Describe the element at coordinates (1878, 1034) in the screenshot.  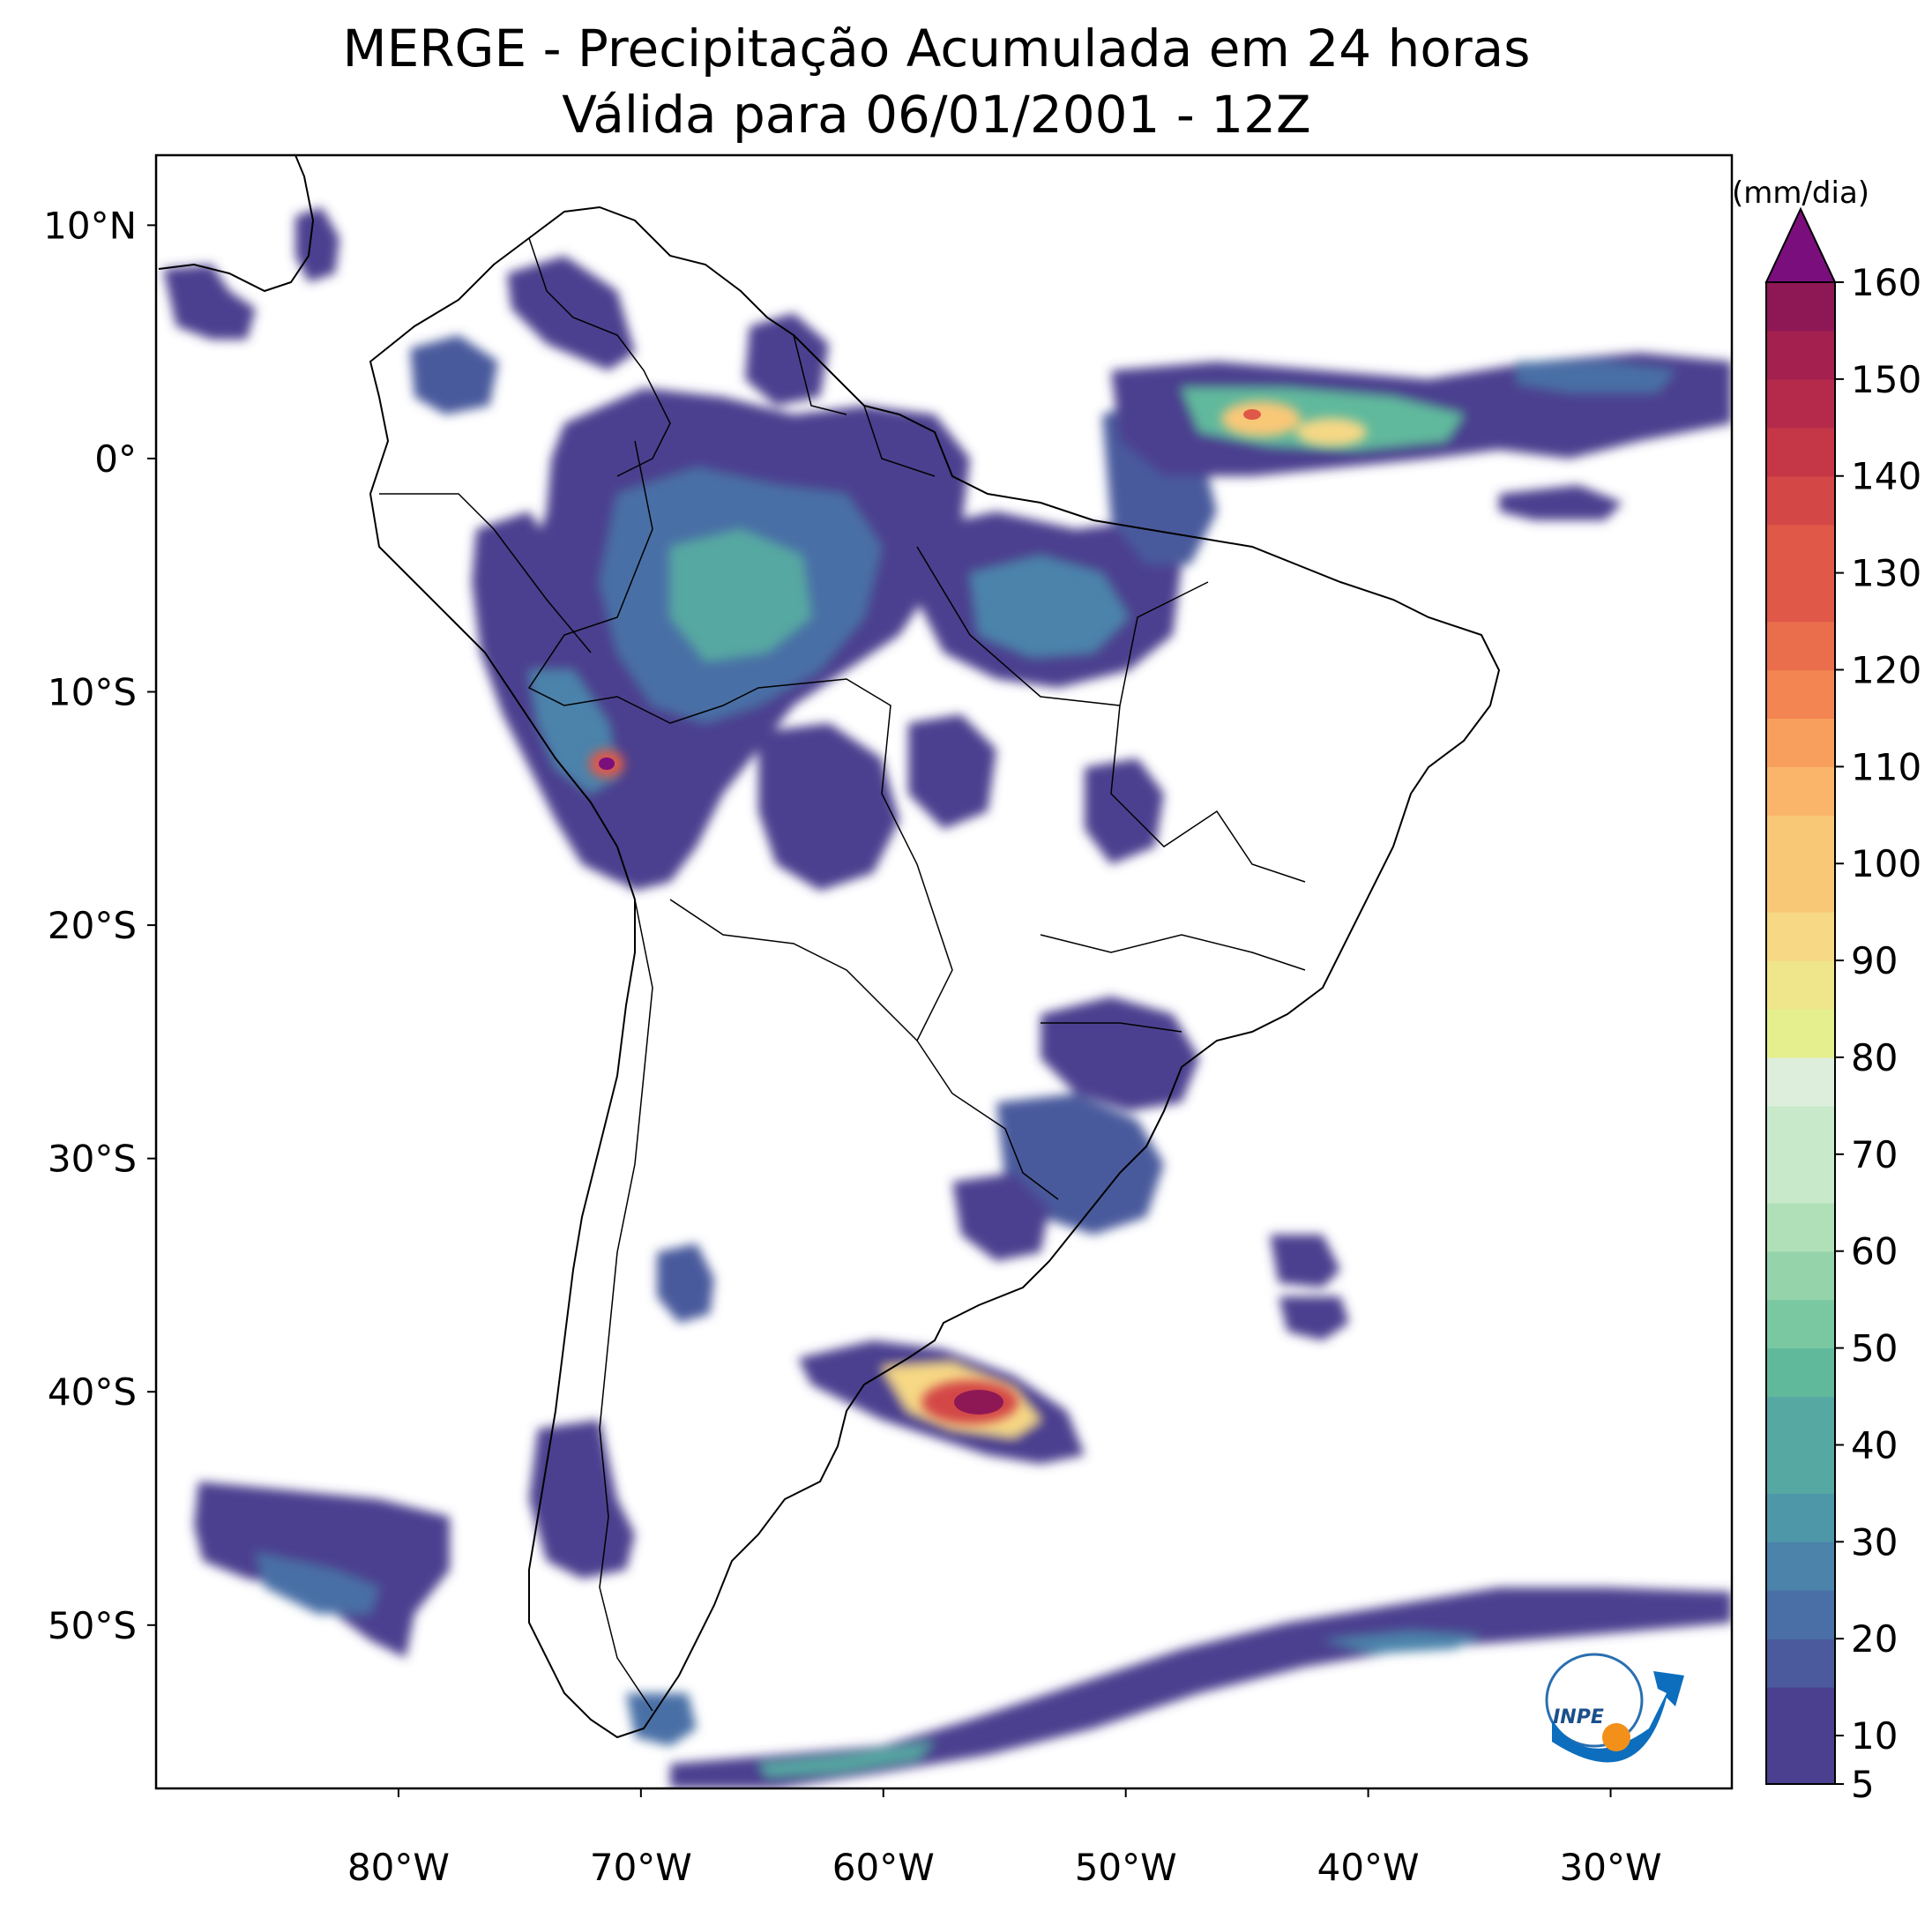
I see `colorbar-ticks: 5 10 20 30 40 50 60 70 80 90 100 110 120 130 140 150 160` at that location.